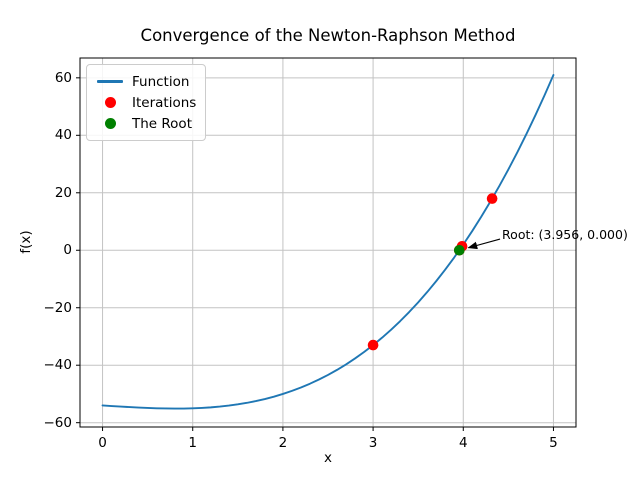  I want to click on legend-line-marker, so click(110, 81).